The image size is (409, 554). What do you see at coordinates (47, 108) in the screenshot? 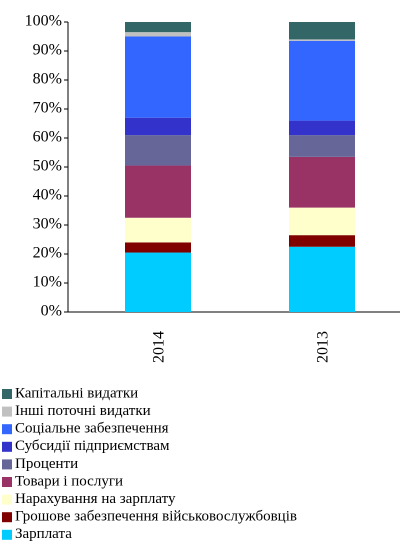
I see `y-tick-label: 70%` at bounding box center [47, 108].